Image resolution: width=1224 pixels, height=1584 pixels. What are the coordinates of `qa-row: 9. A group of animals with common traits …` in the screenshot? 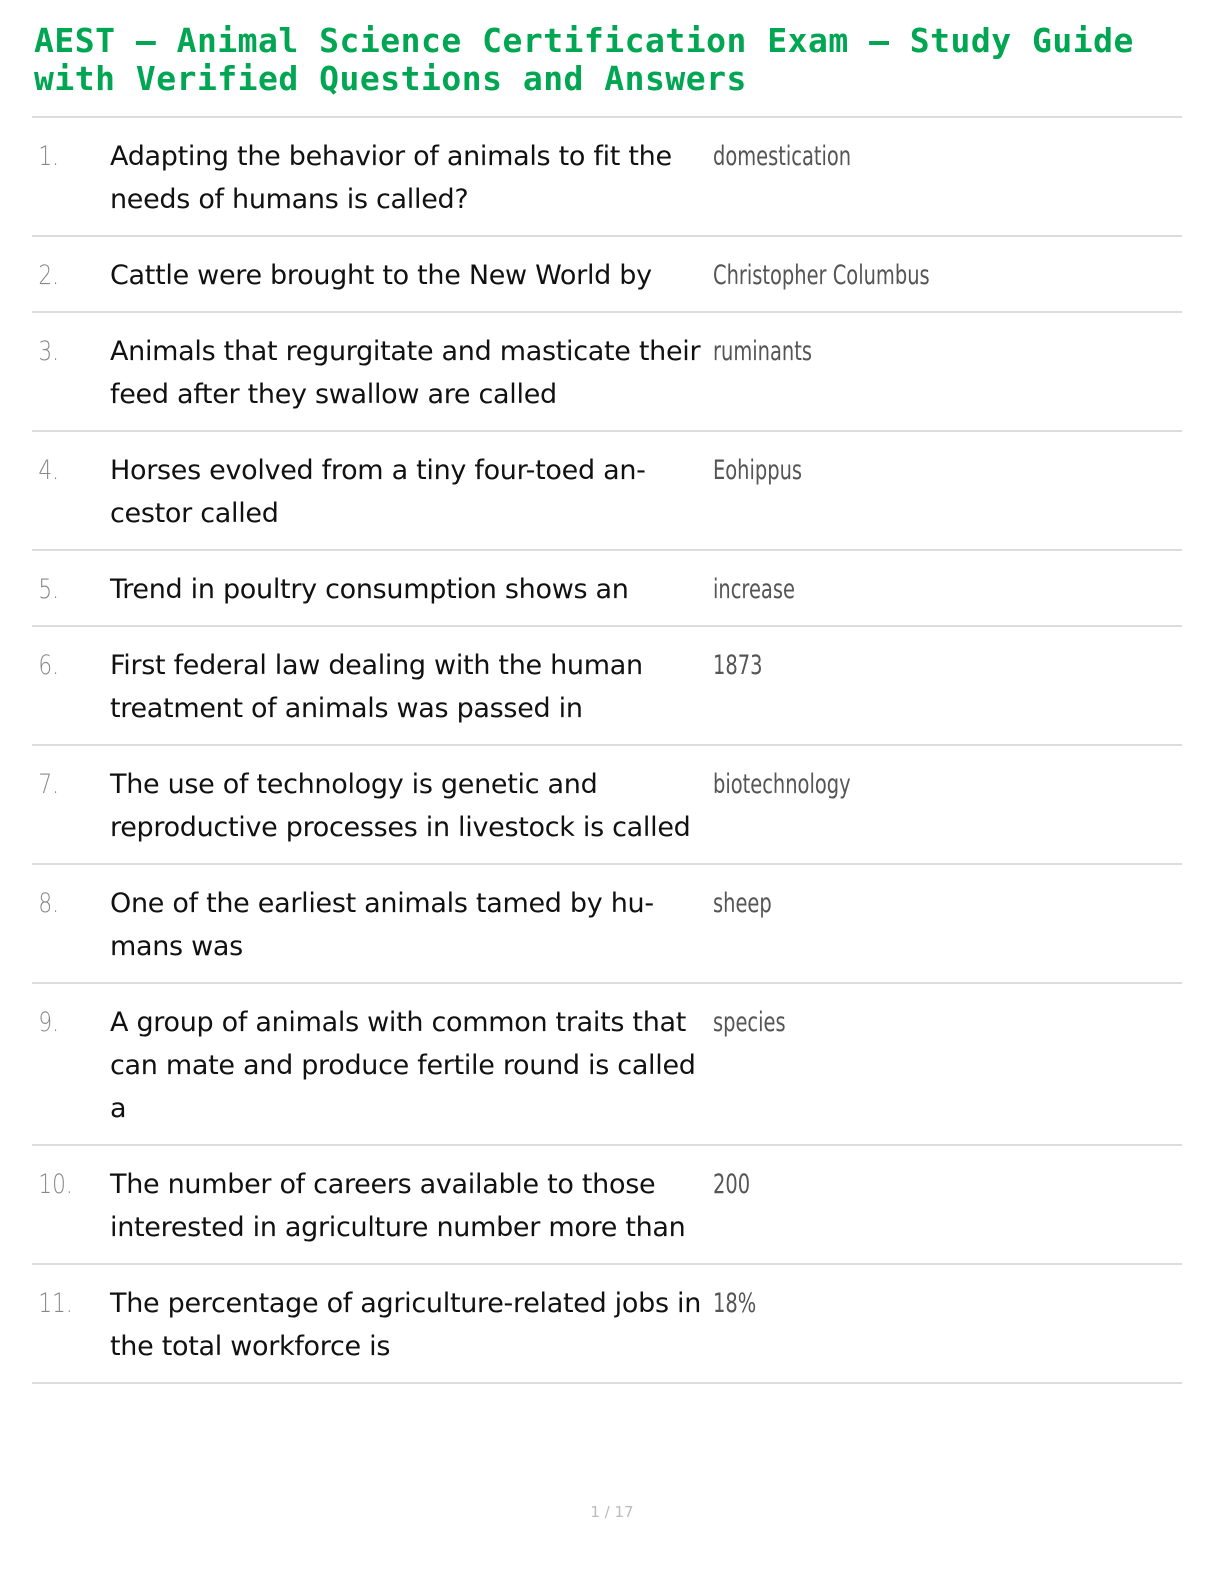 It's located at (607, 1065).